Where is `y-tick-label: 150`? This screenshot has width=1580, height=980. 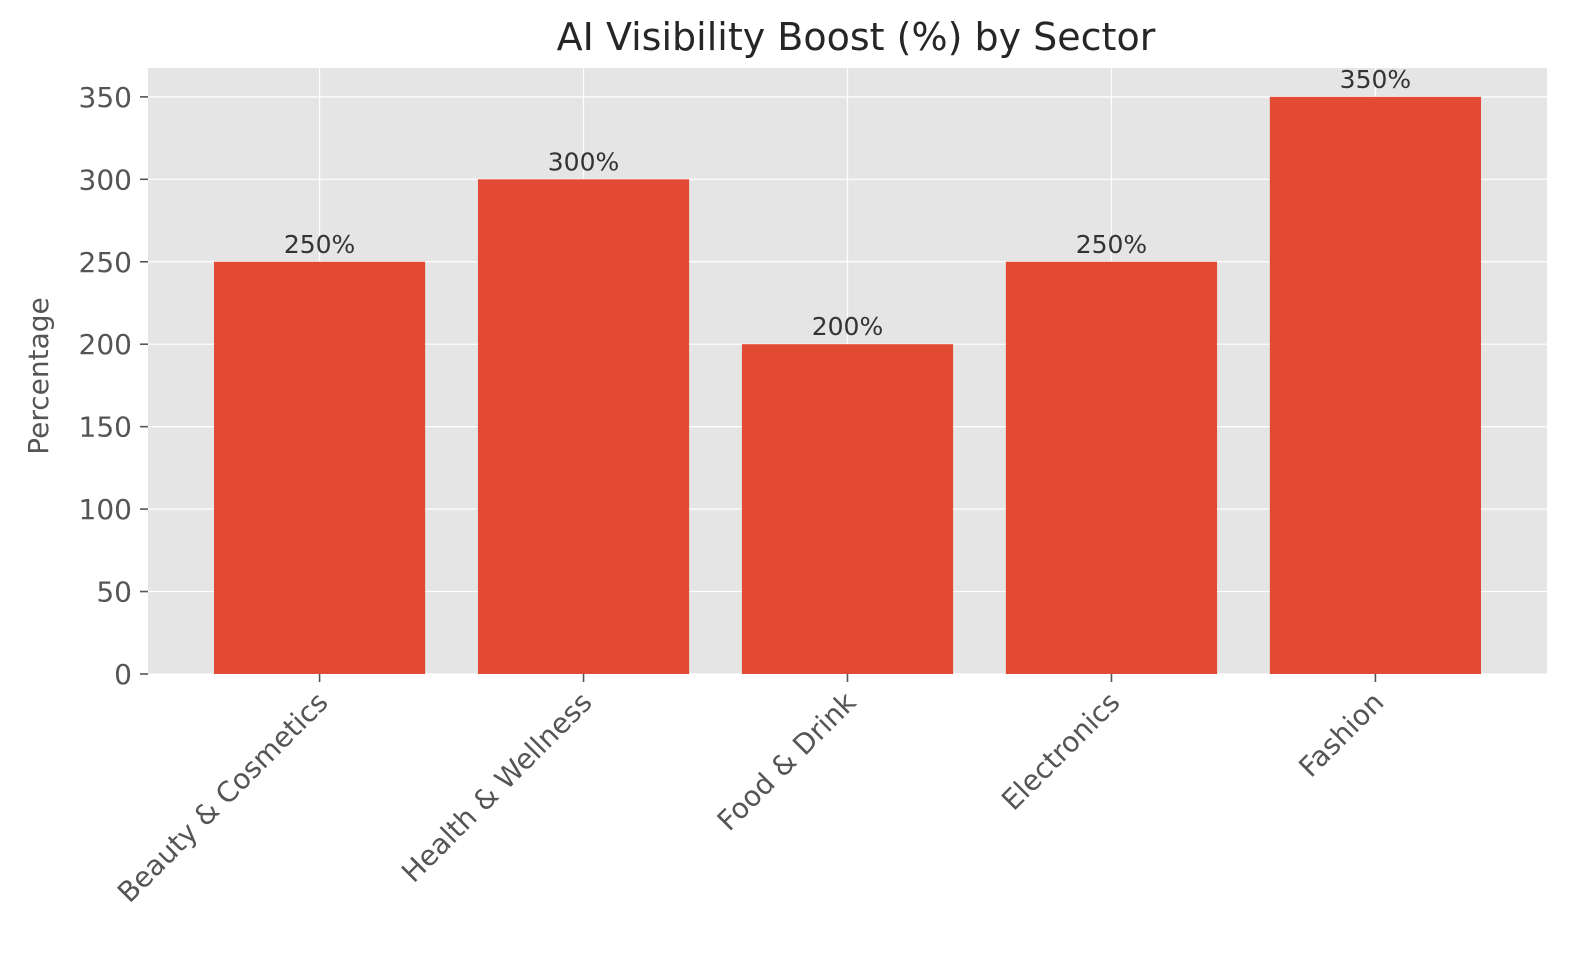
y-tick-label: 150 is located at coordinates (105, 427).